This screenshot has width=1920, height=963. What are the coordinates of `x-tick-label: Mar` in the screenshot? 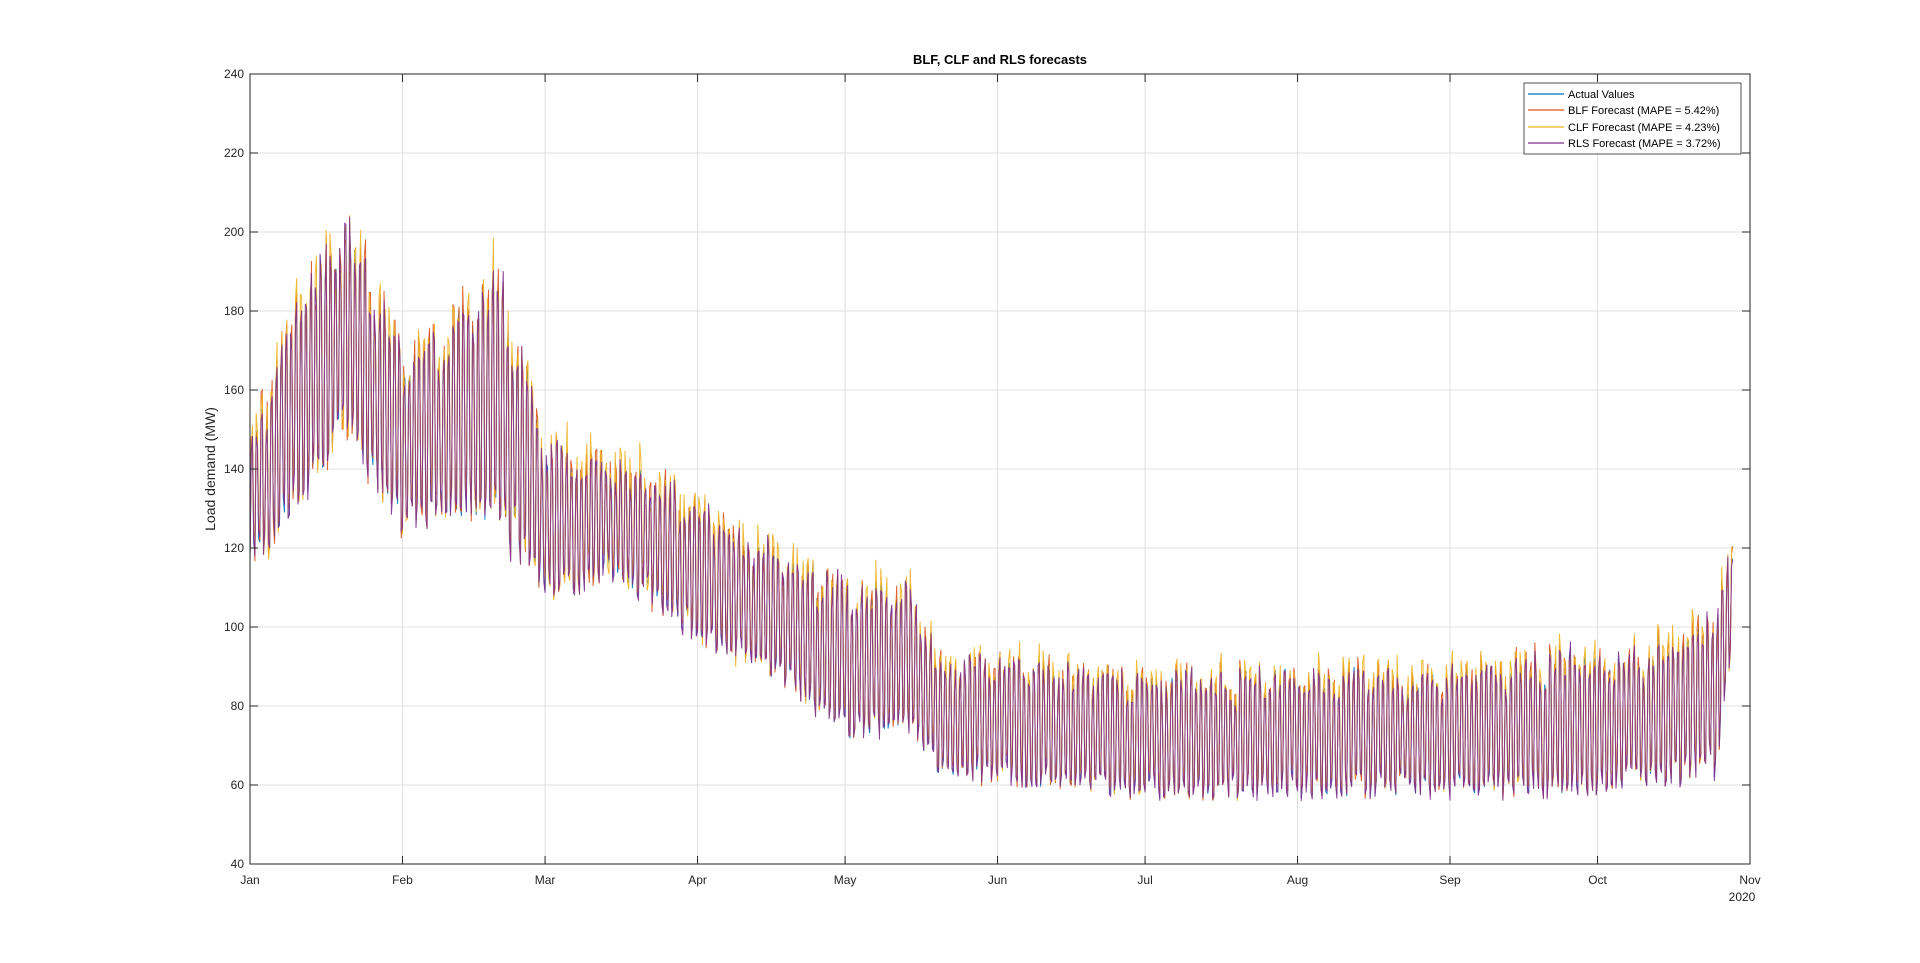 It's located at (545, 880).